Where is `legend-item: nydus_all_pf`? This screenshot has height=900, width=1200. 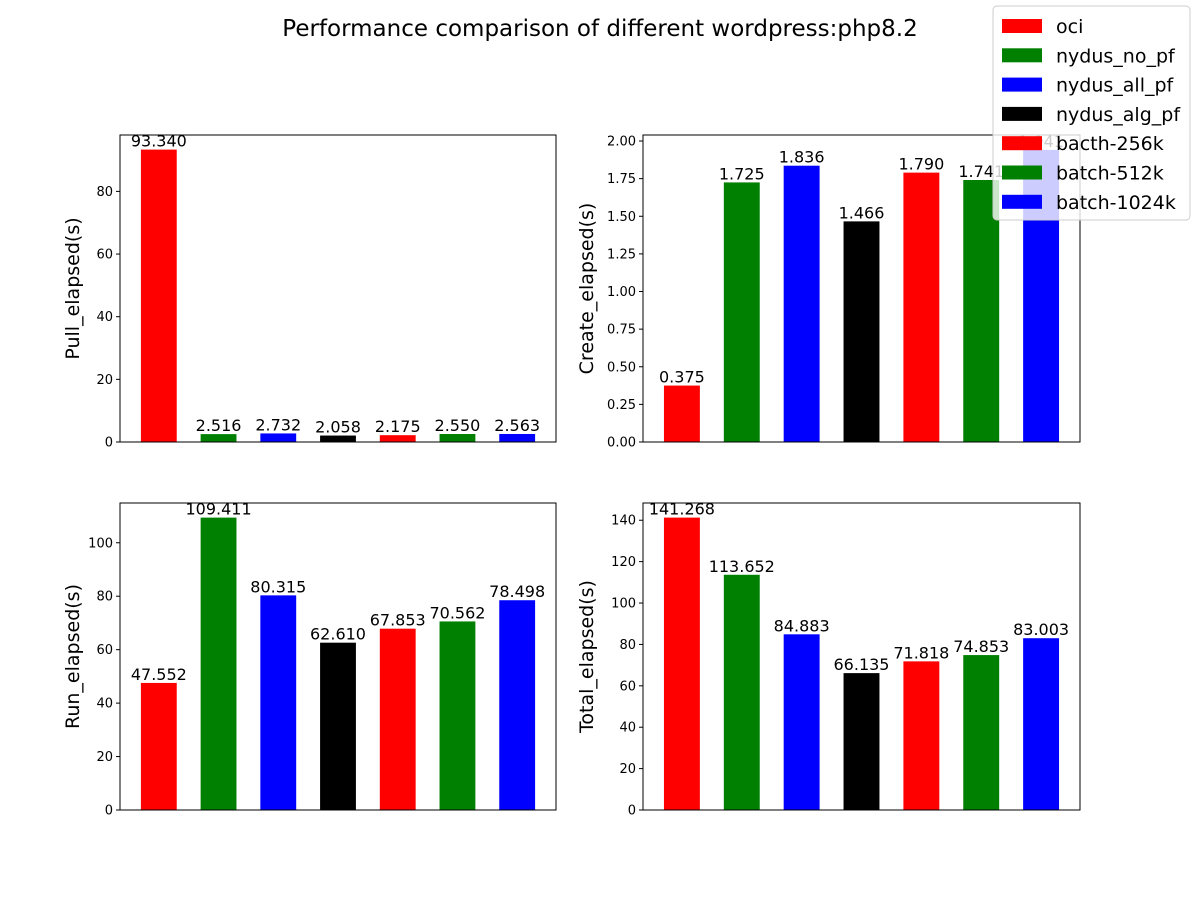
legend-item: nydus_all_pf is located at coordinates (1088, 86).